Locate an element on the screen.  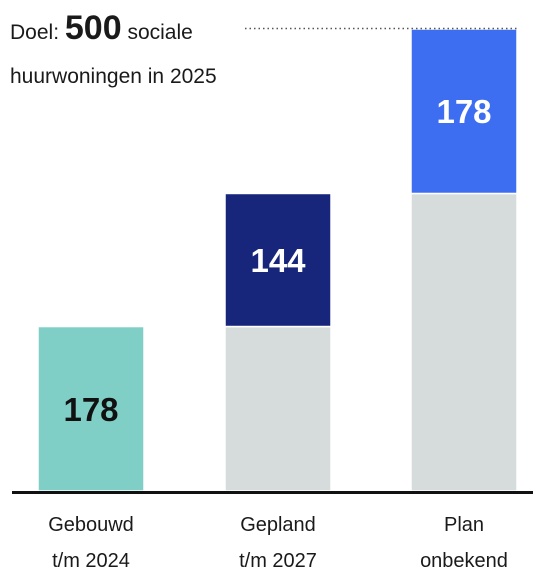
category-label-line2: t/m 2024 is located at coordinates (91, 561).